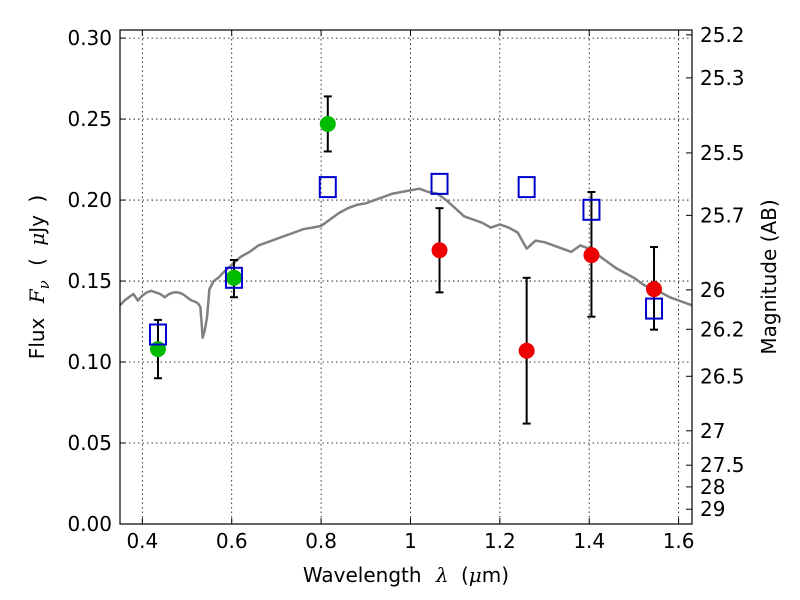 Image resolution: width=800 pixels, height=600 pixels. What do you see at coordinates (442, 575) in the screenshot?
I see `x-axis-label-symbol: λ` at bounding box center [442, 575].